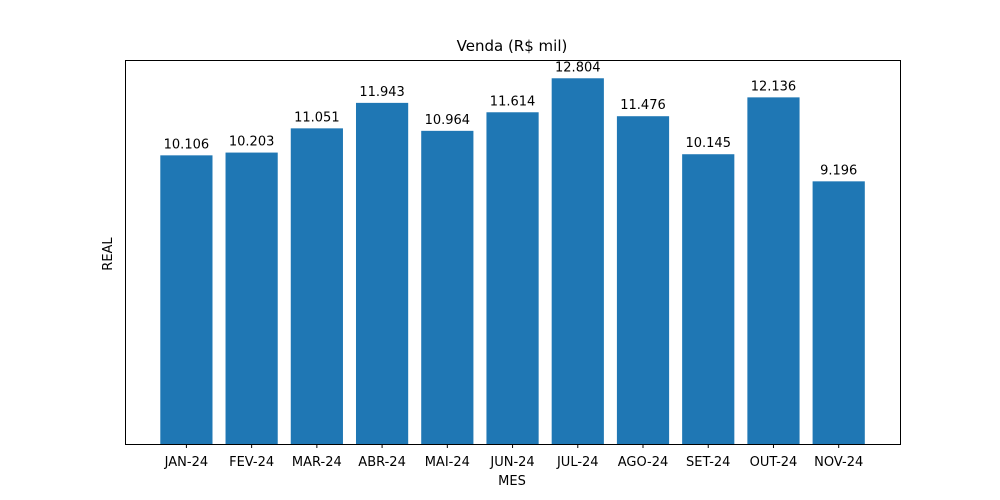 The width and height of the screenshot is (1000, 500). What do you see at coordinates (643, 105) in the screenshot?
I see `data-label-ago-24: 11.476` at bounding box center [643, 105].